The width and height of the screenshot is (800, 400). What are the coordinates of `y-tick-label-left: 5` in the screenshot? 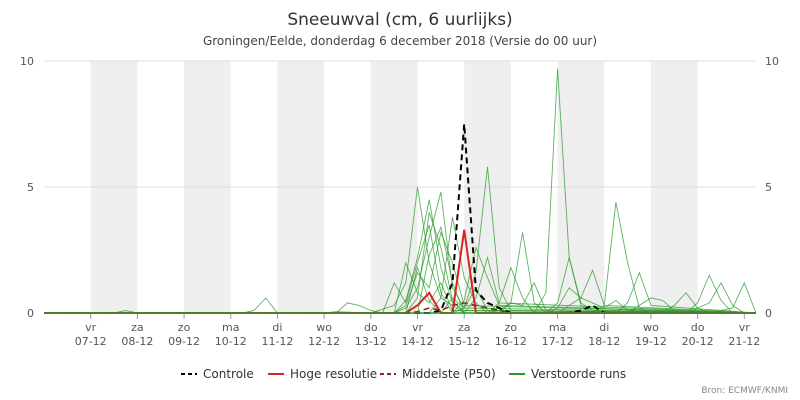 It's located at (30, 187).